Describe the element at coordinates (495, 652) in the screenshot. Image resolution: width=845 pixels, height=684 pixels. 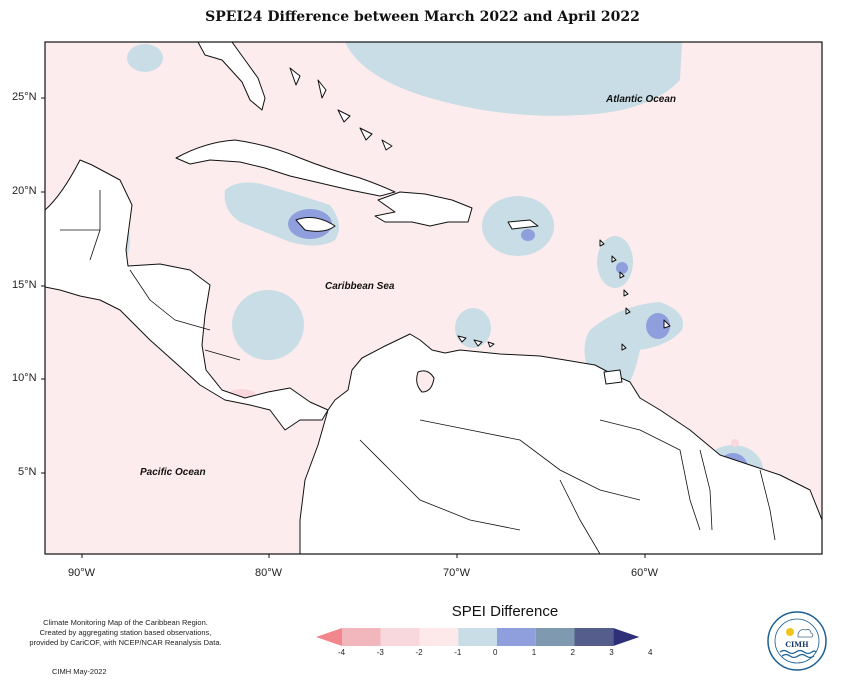
I see `legend-tick-label: 0` at that location.